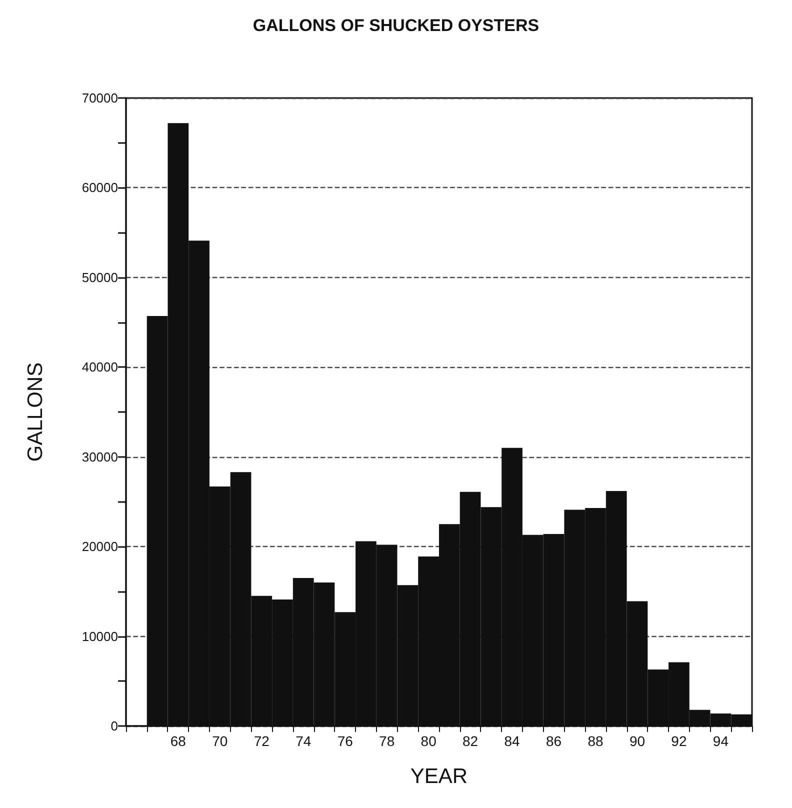 This screenshot has width=792, height=808. Describe the element at coordinates (679, 741) in the screenshot. I see `x-tick-label: 92` at that location.